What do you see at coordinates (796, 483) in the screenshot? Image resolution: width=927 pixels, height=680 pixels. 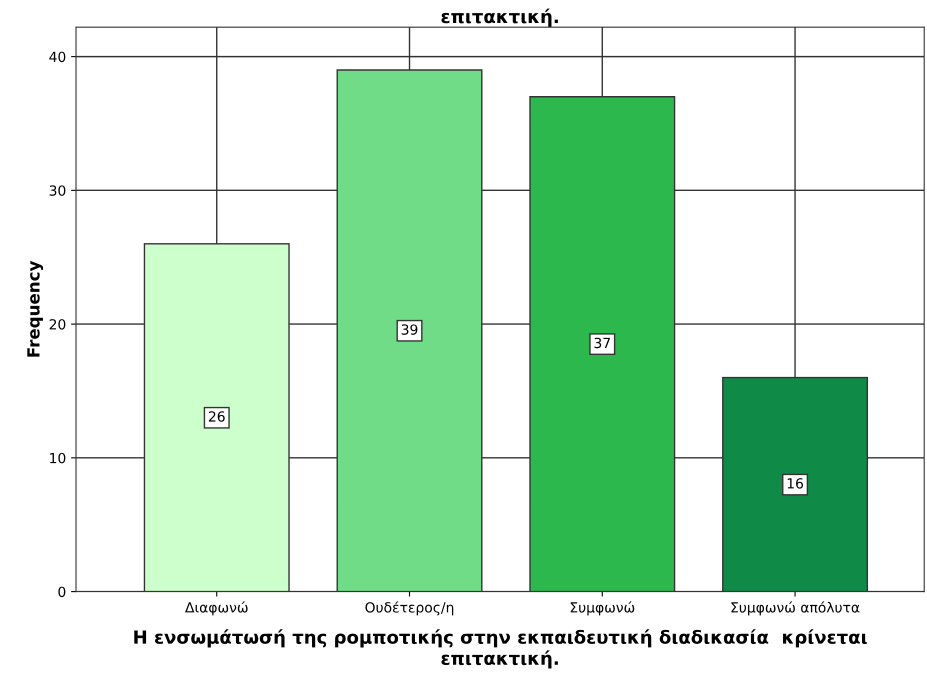 I see `data-label: 16` at bounding box center [796, 483].